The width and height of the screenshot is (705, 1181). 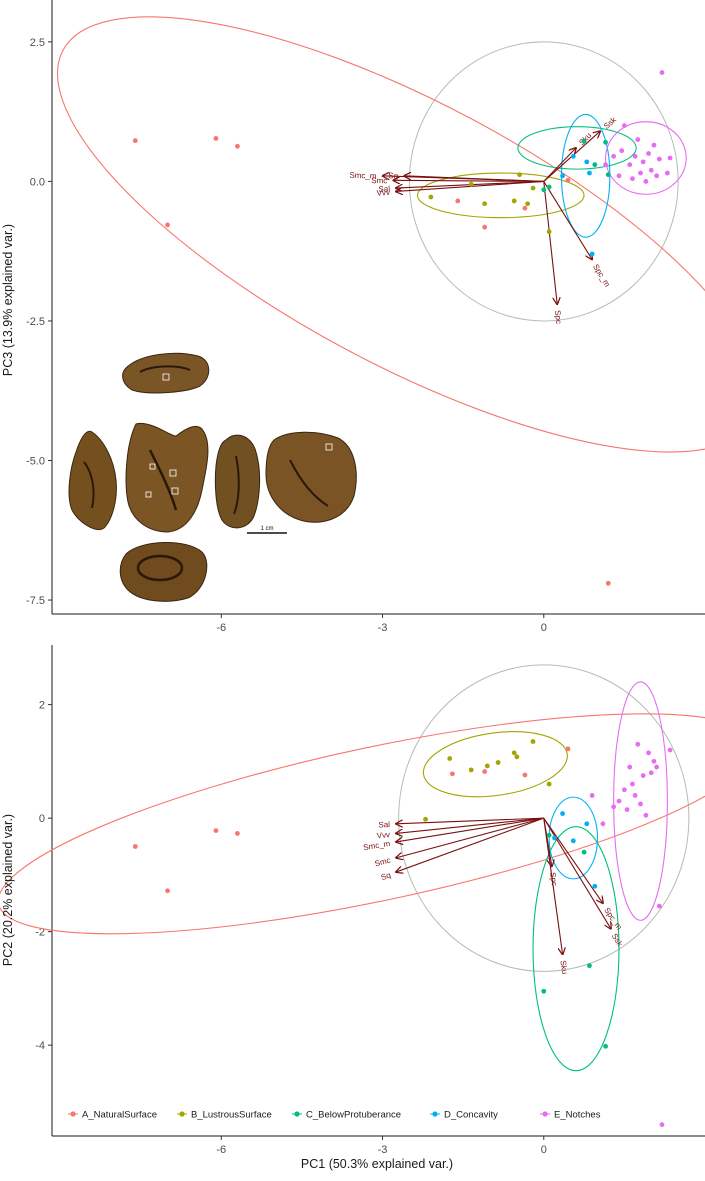 I want to click on x-tick-label: 0, so click(x=544, y=628).